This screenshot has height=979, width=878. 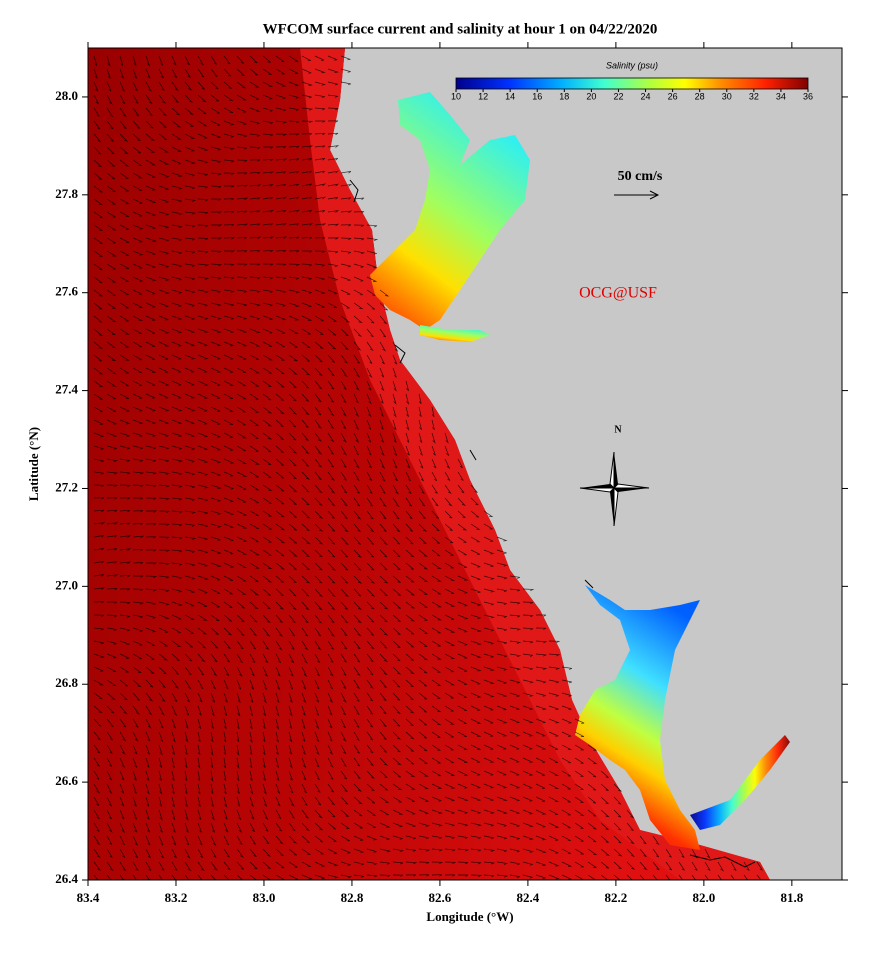 I want to click on x-tick-label: 82.6, so click(x=440, y=897).